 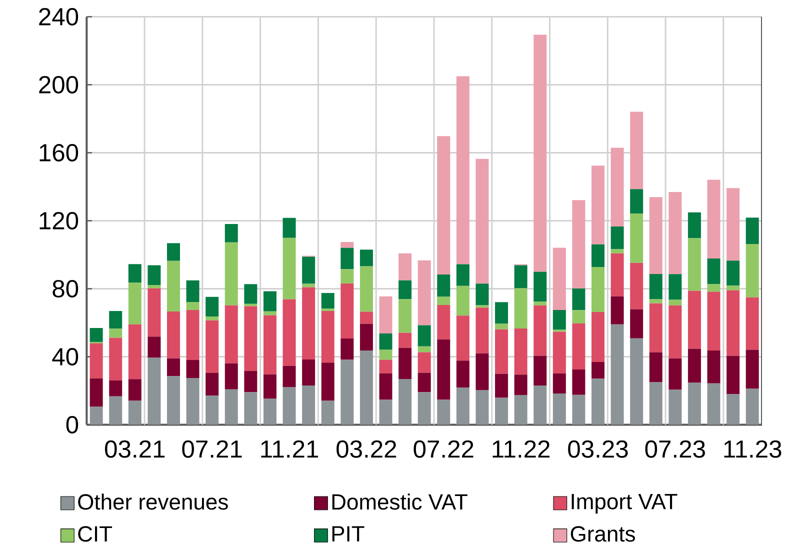 What do you see at coordinates (58, 17) in the screenshot?
I see `y-tick-label: 240` at bounding box center [58, 17].